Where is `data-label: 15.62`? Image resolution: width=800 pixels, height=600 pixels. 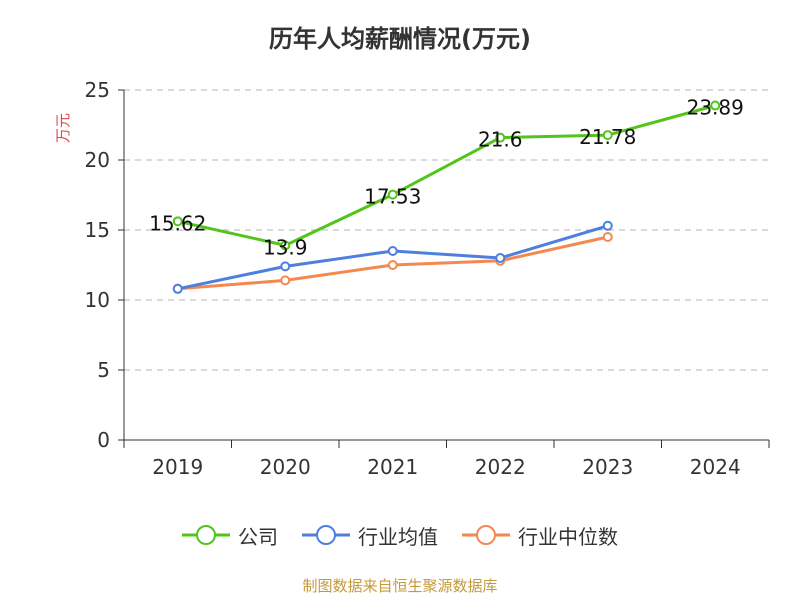
data-label: 15.62 is located at coordinates (177, 223).